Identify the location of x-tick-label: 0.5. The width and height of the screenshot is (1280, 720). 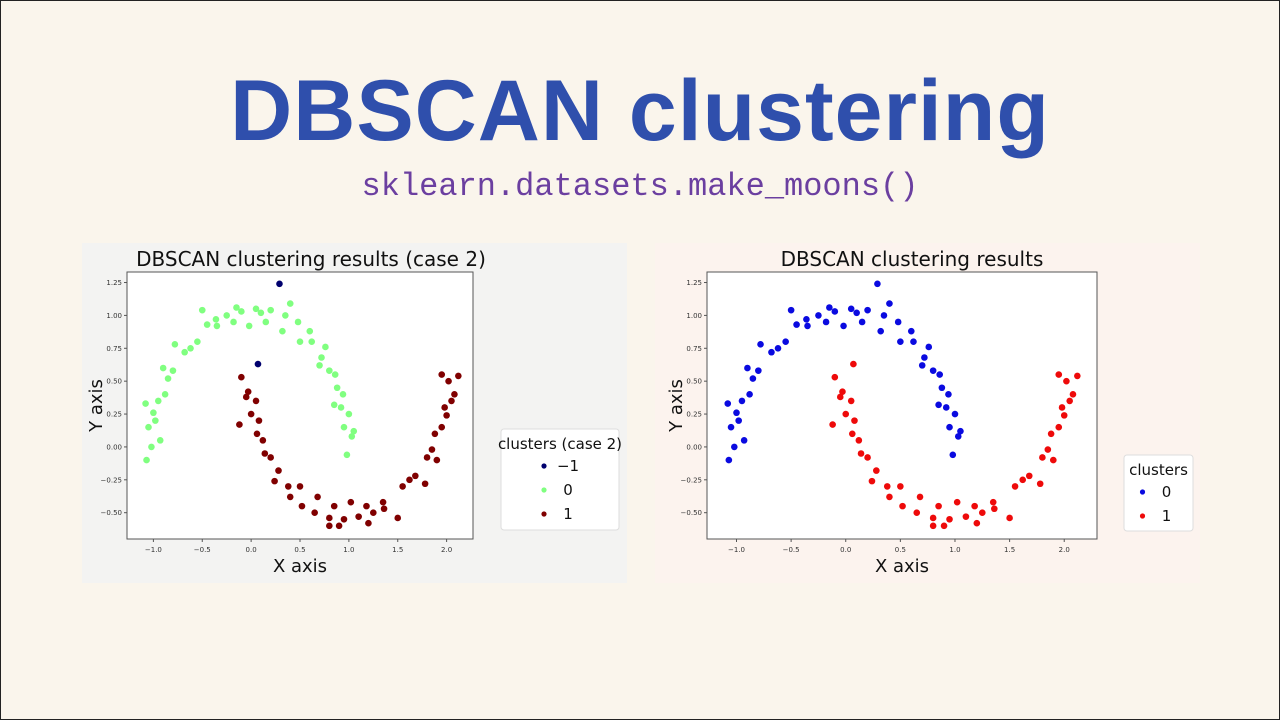
(900, 550).